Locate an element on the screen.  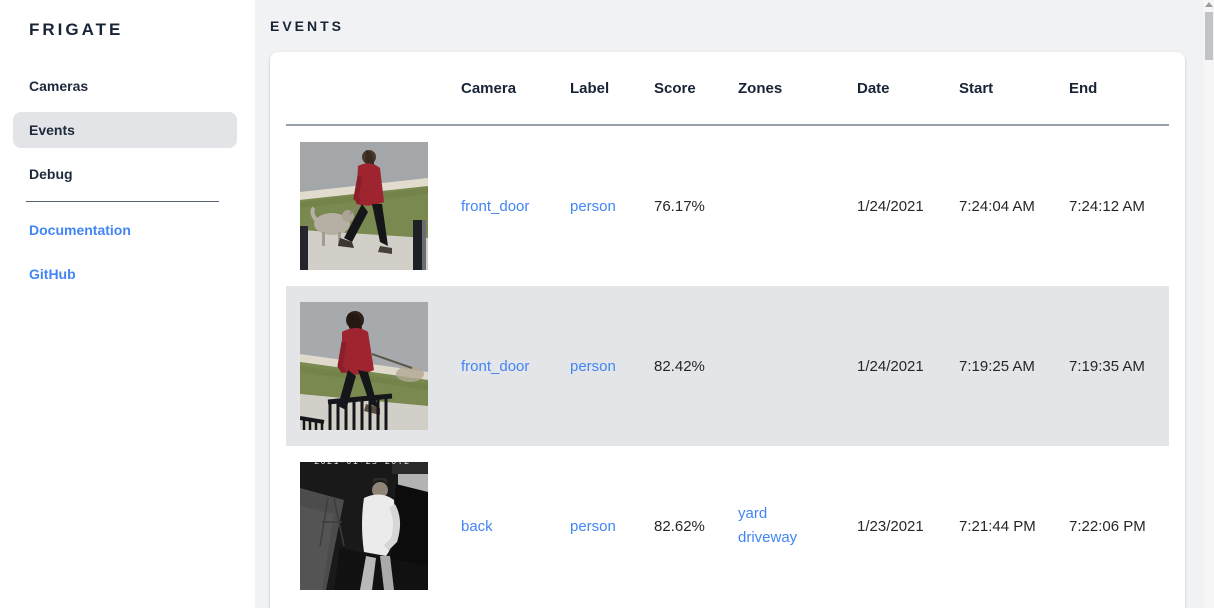
column-header-end: End is located at coordinates (1083, 88).